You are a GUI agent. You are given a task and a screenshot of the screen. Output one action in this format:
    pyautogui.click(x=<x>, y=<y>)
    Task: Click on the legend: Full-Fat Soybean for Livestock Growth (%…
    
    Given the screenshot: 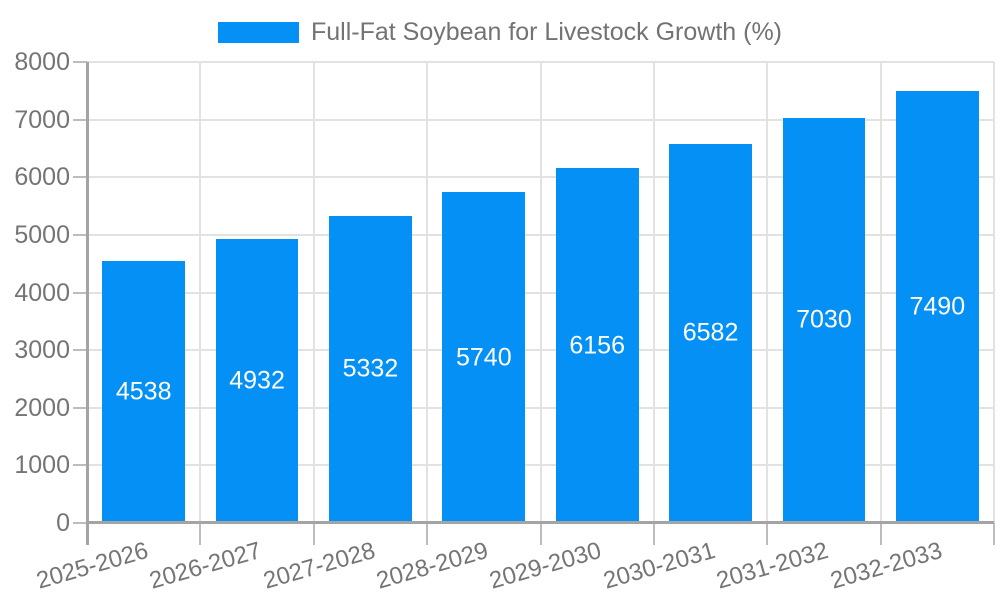 What is the action you would take?
    pyautogui.click(x=500, y=32)
    